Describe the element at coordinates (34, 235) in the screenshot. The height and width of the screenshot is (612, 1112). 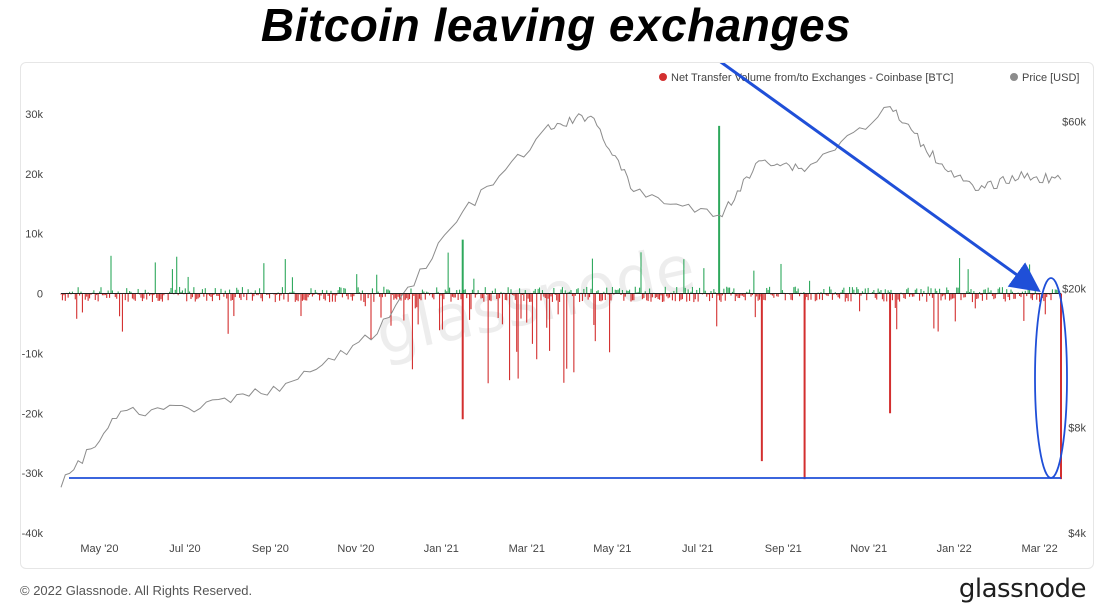
I see `y-left-tick-label: 10k` at that location.